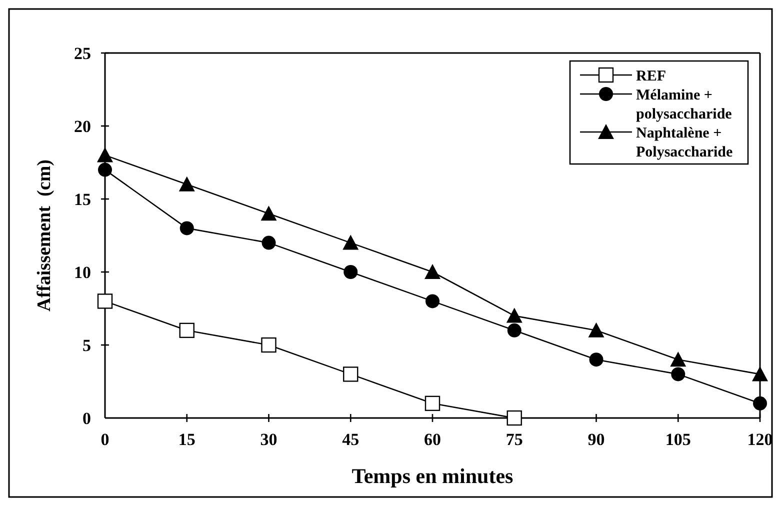  What do you see at coordinates (432, 439) in the screenshot?
I see `x-tick-label: 60` at bounding box center [432, 439].